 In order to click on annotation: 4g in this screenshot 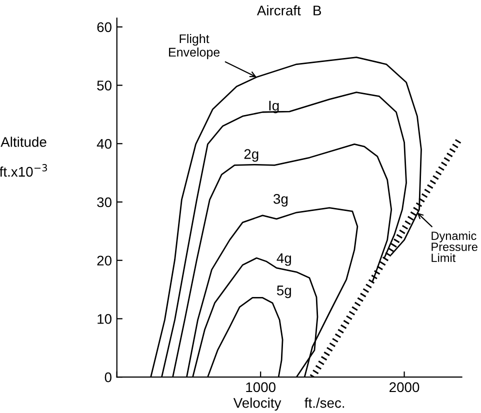, I will do `click(283, 259)`.